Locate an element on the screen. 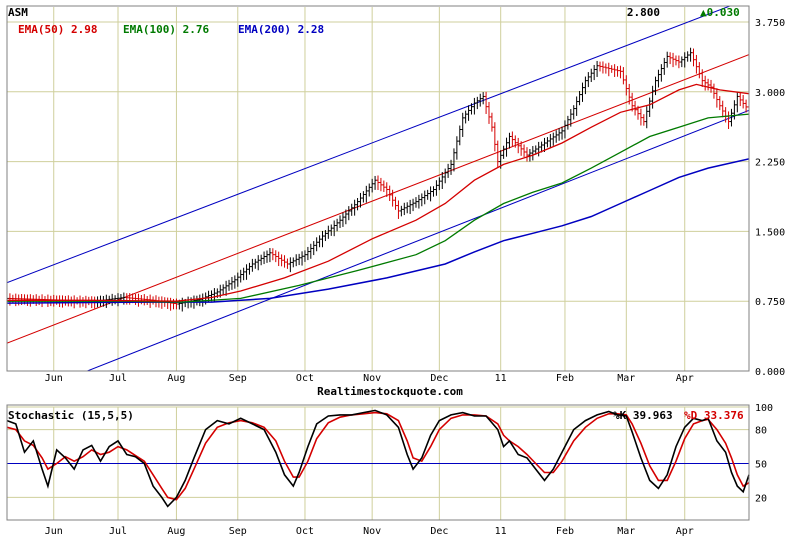 This screenshot has width=800, height=540. x-tick-label: Sep is located at coordinates (238, 378).